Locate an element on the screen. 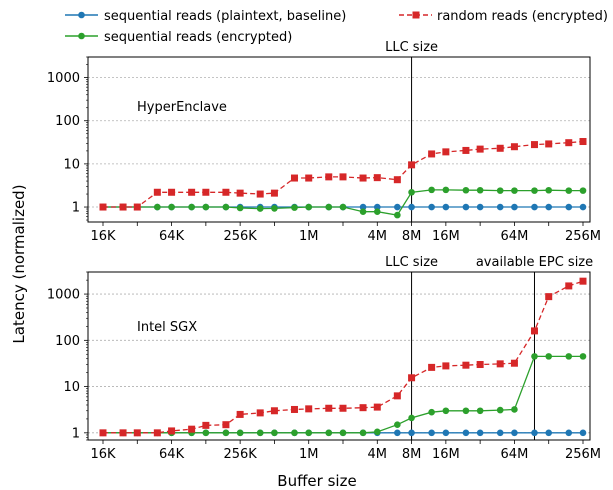 The width and height of the screenshot is (613, 490). x-tick-label: 8M is located at coordinates (412, 236).